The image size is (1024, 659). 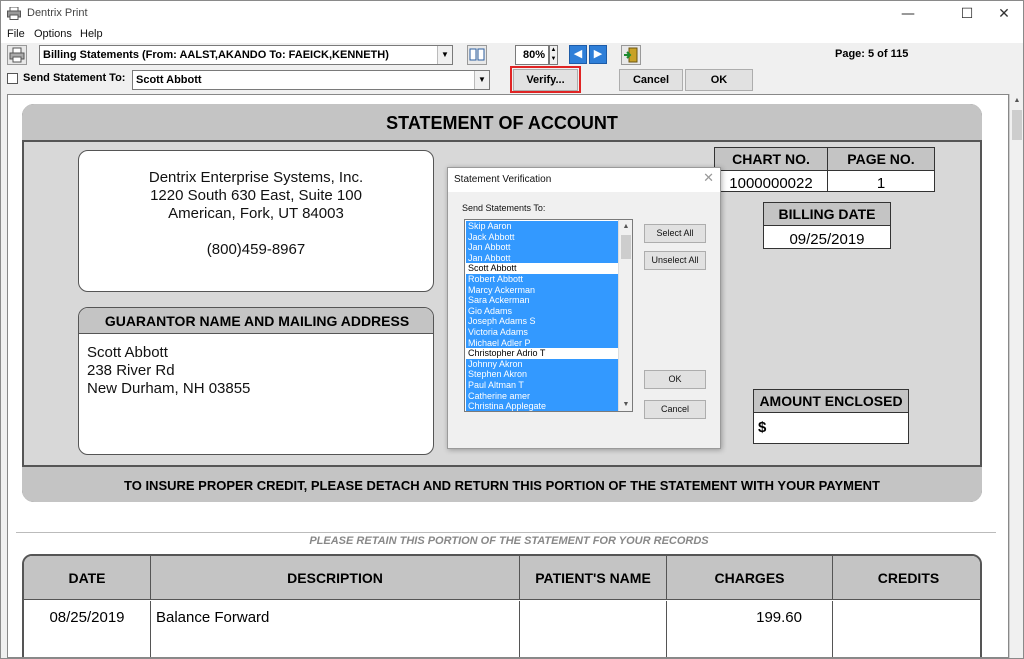 What do you see at coordinates (542, 300) in the screenshot?
I see `recipient-list-item: Sara Ackerman` at bounding box center [542, 300].